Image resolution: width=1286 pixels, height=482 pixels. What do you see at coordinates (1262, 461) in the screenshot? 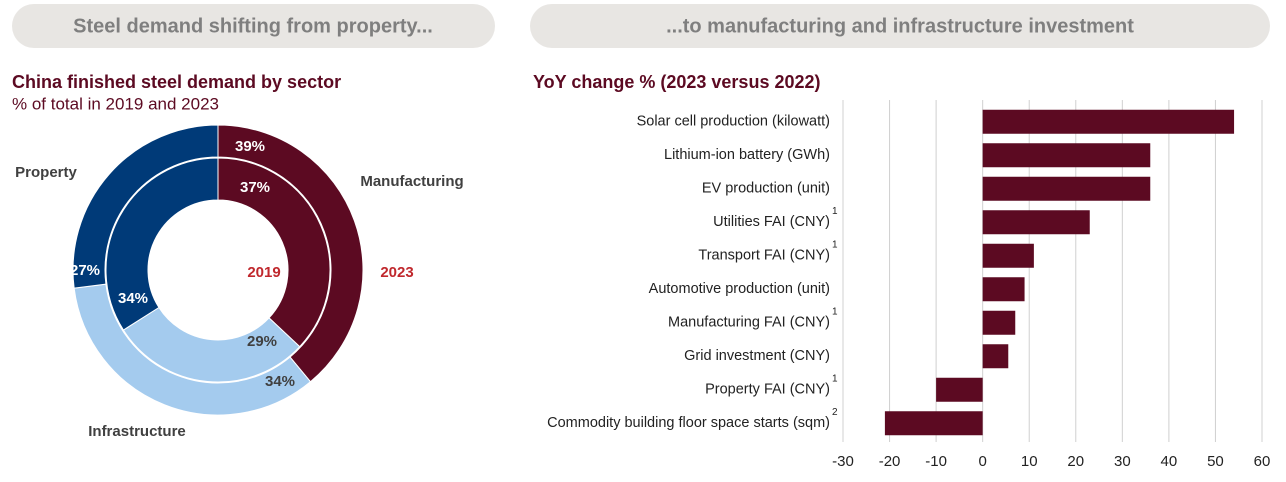
I see `x-tick-label: 60` at bounding box center [1262, 461].